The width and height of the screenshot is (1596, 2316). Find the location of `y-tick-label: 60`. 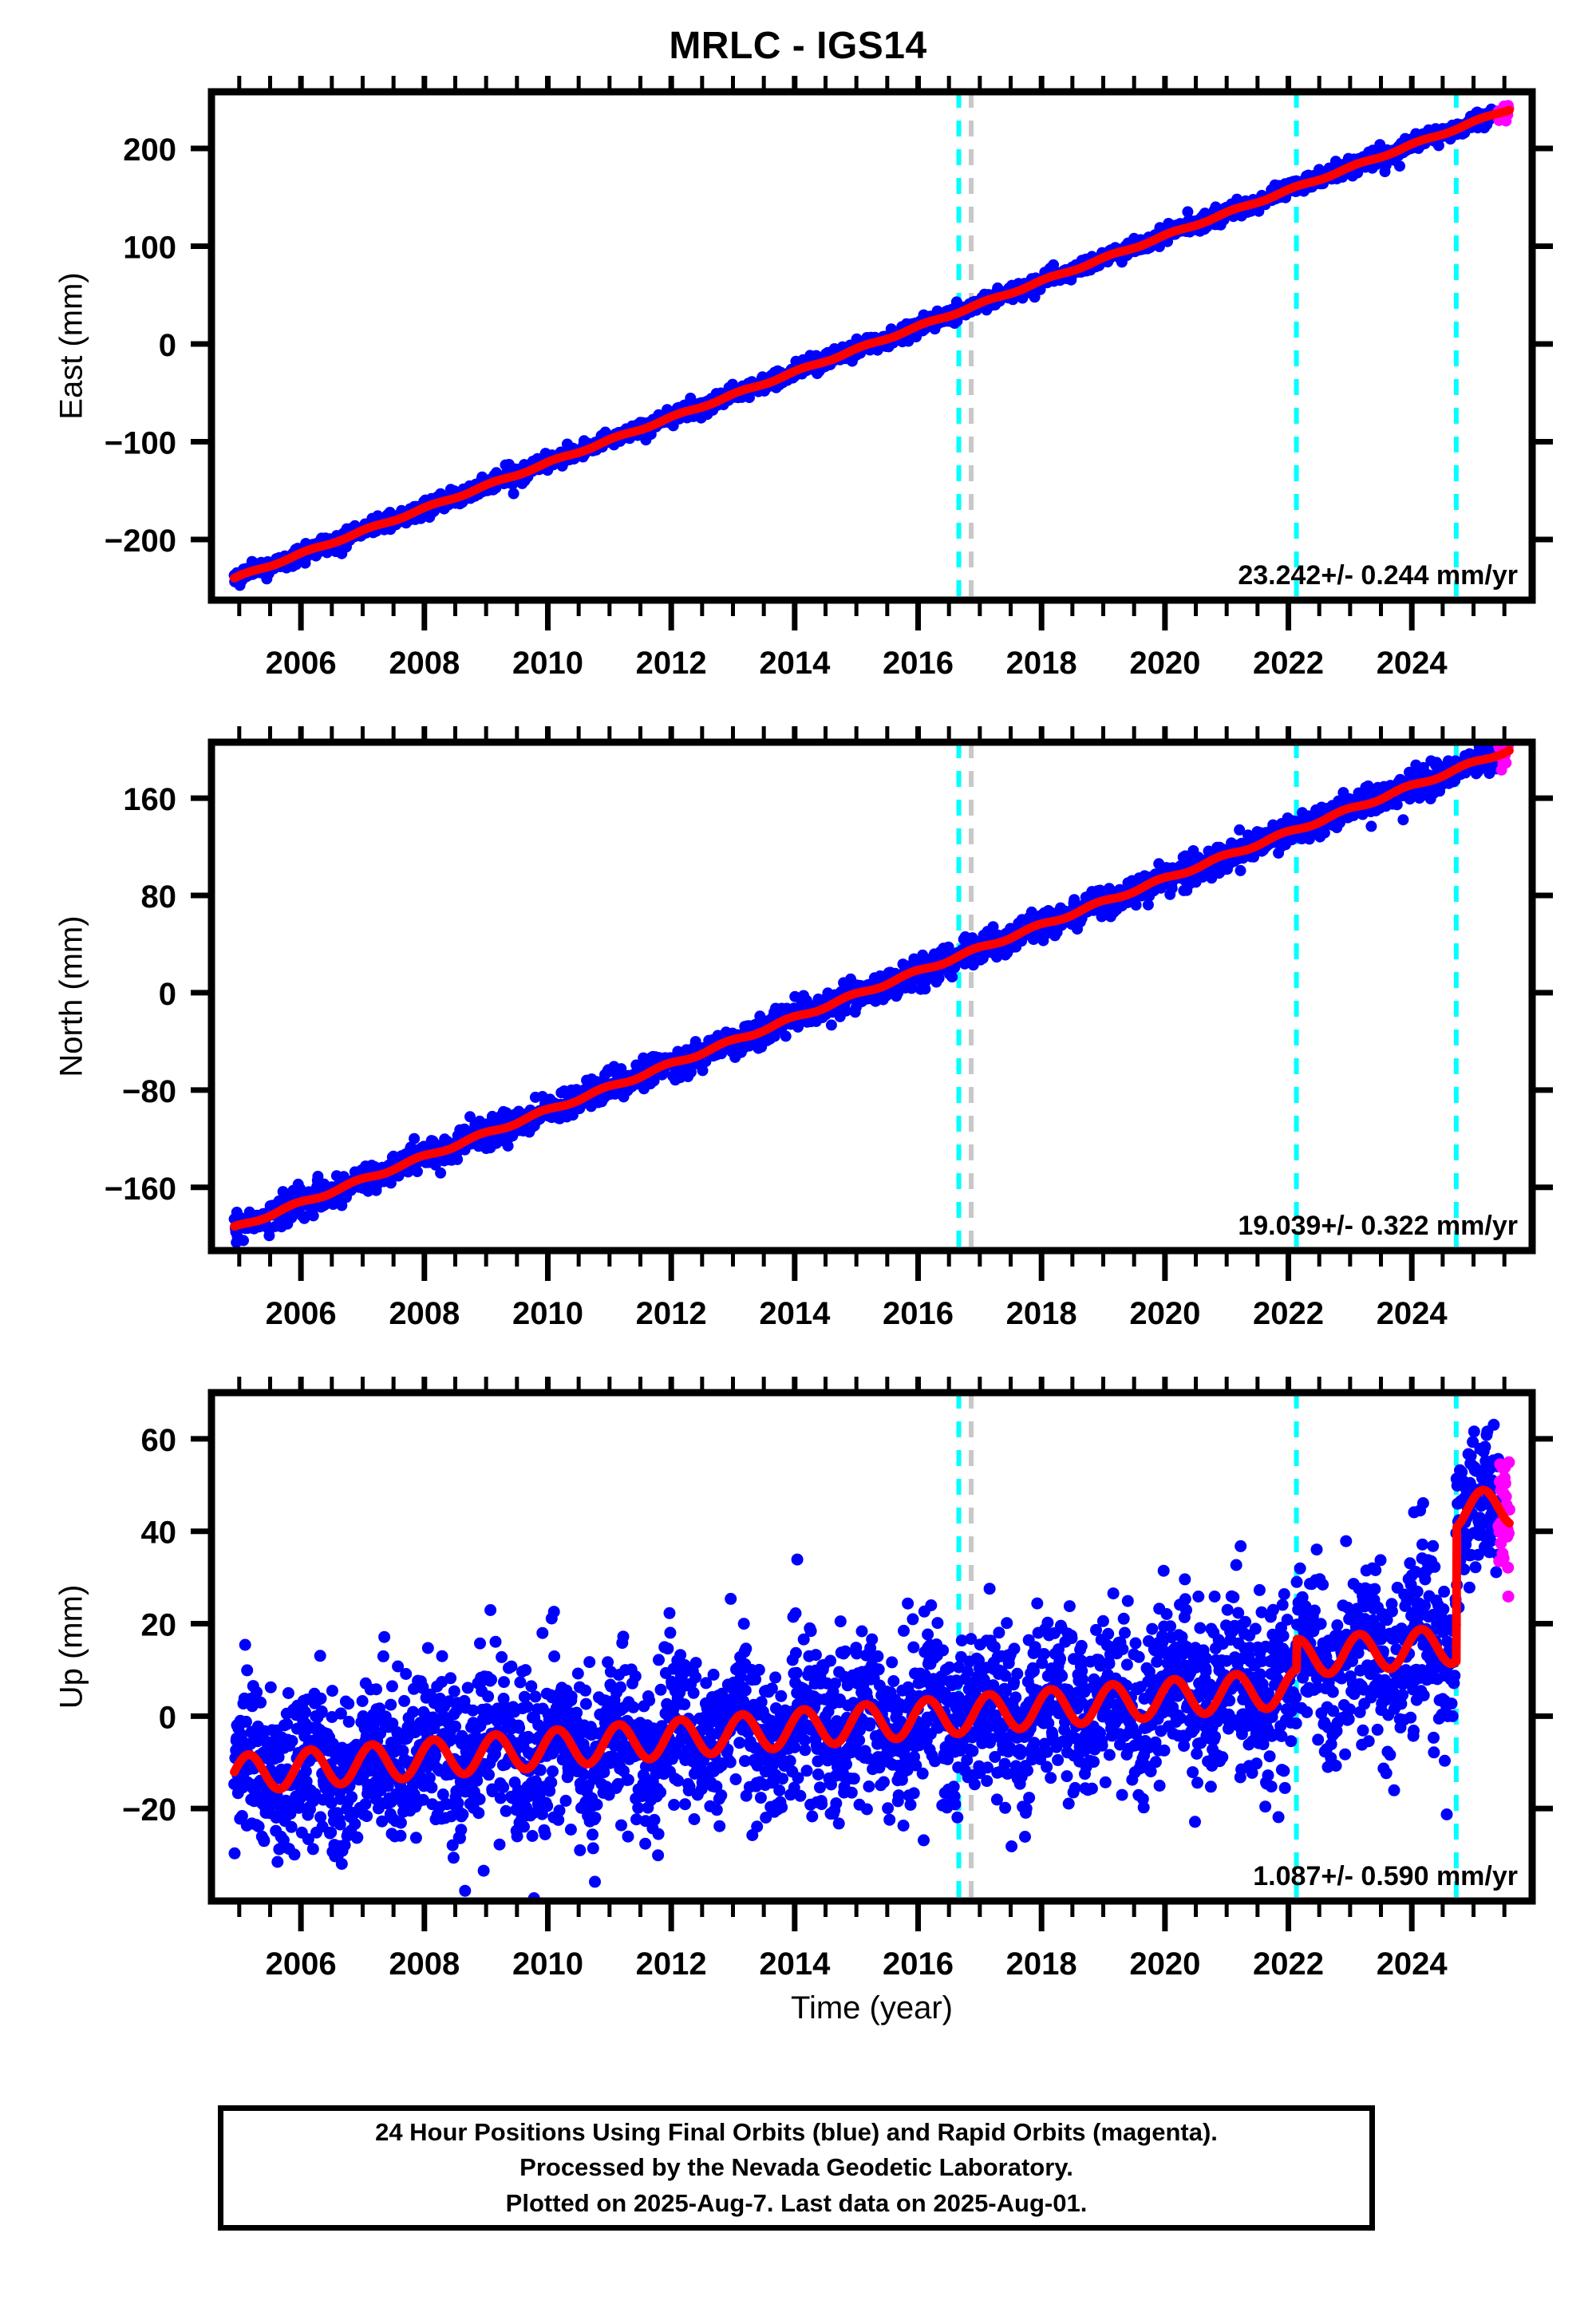

y-tick-label: 60 is located at coordinates (159, 1440).